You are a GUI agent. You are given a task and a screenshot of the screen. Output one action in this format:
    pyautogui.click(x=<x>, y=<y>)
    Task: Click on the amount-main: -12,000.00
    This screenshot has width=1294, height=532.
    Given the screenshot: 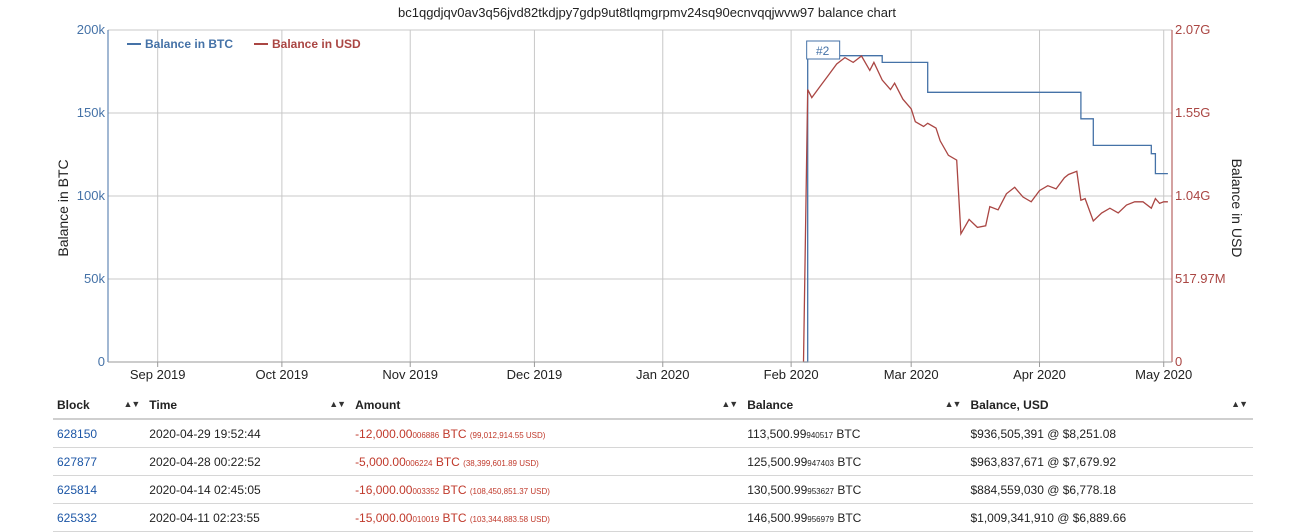 What is the action you would take?
    pyautogui.click(x=384, y=433)
    